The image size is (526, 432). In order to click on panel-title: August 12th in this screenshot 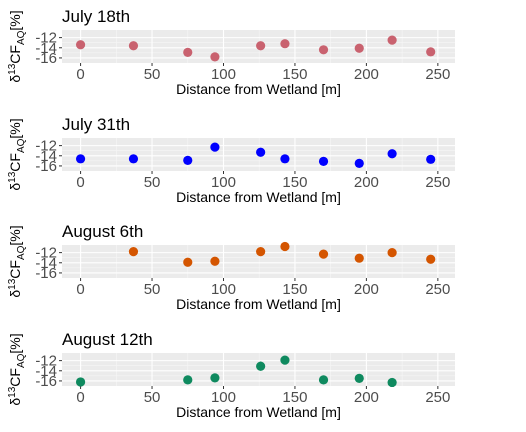, I will do `click(107, 339)`.